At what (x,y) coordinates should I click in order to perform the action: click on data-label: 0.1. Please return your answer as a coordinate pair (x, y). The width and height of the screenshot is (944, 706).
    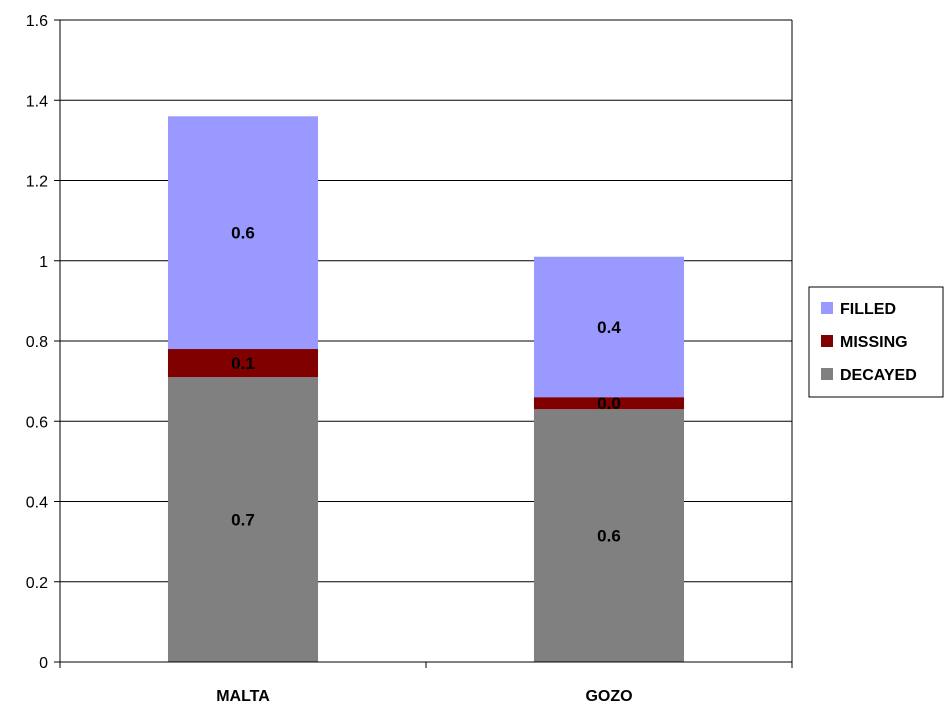
    Looking at the image, I should click on (243, 363).